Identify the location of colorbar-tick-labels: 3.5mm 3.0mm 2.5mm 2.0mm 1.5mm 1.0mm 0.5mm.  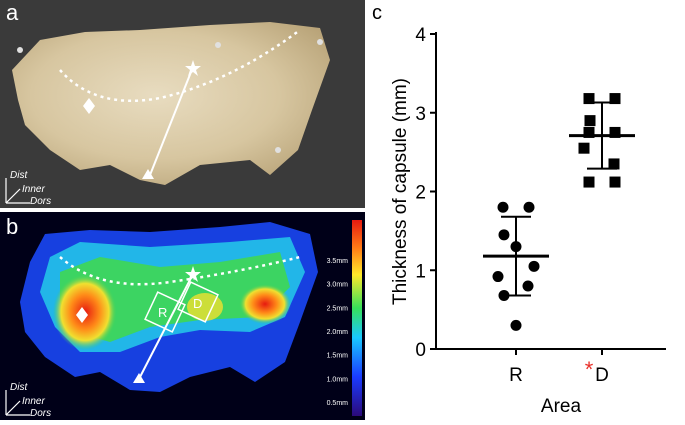
(338, 332).